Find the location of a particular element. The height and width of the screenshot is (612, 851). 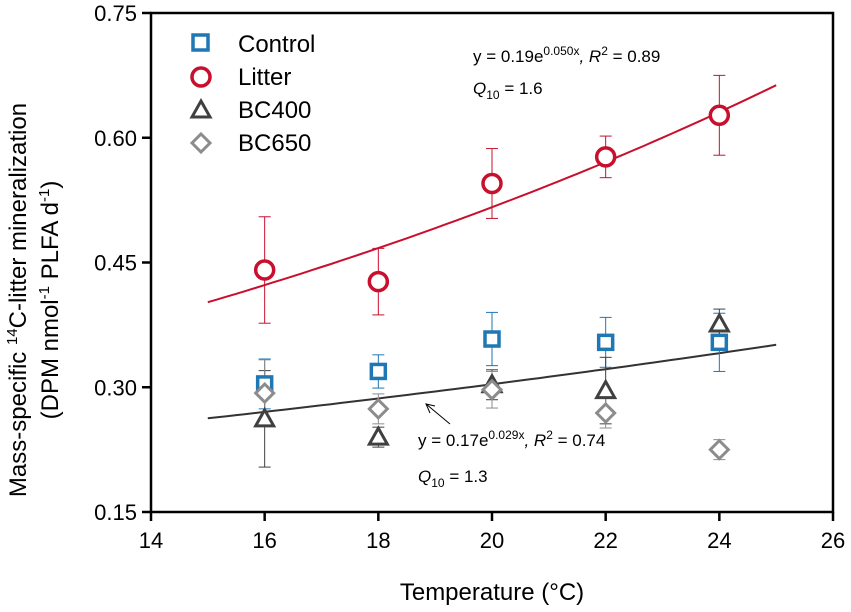

legend-label-bc650: BC650 is located at coordinates (274, 143).